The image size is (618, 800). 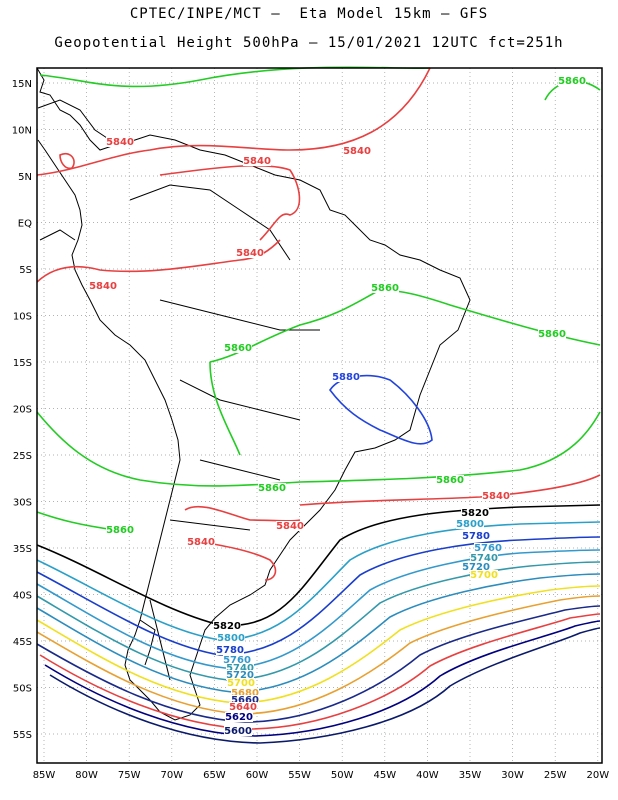 I want to click on contour-label: 5660, so click(x=245, y=700).